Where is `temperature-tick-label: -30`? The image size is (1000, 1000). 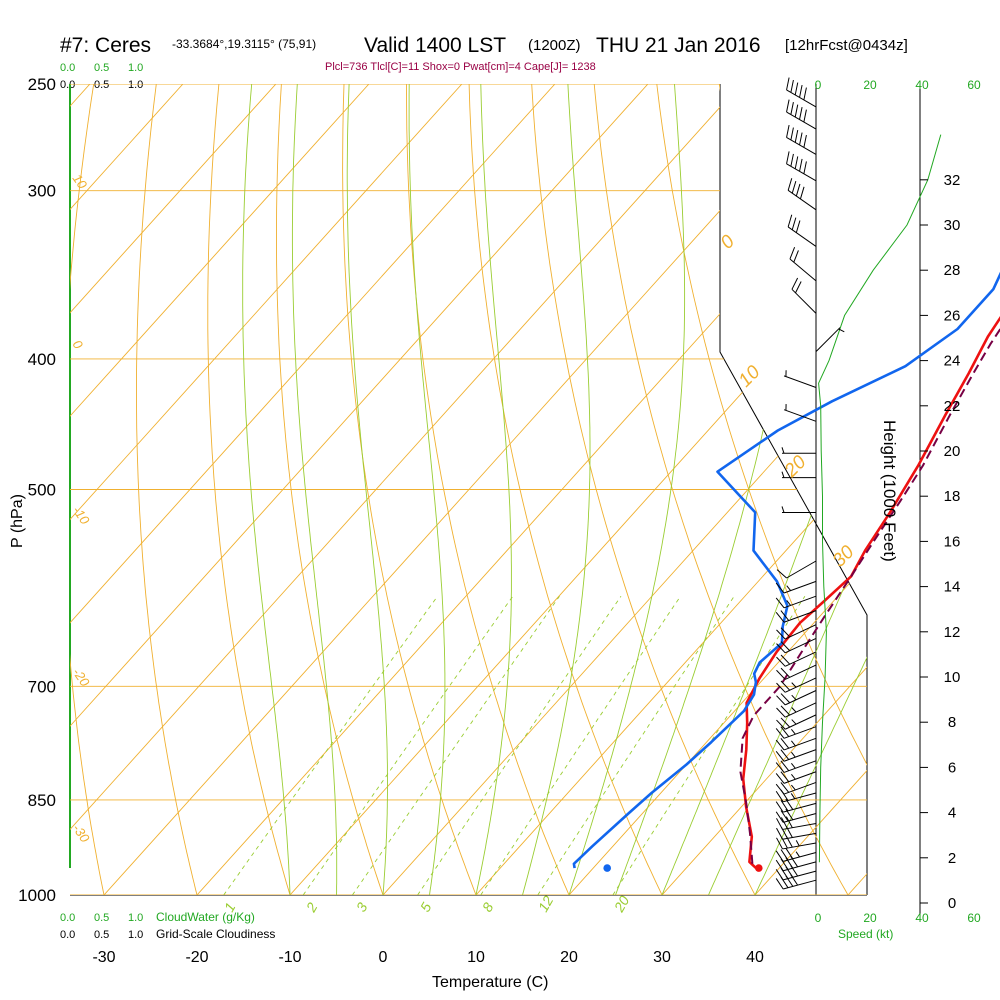 temperature-tick-label: -30 is located at coordinates (103, 957).